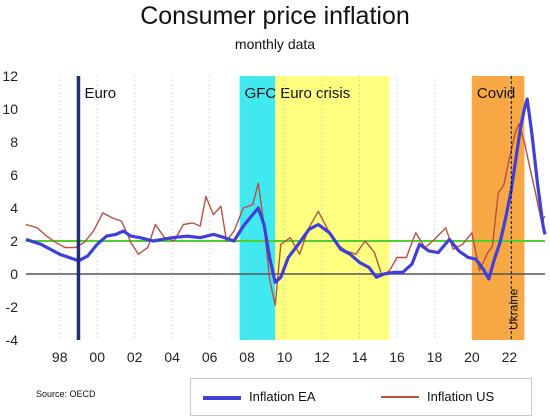  What do you see at coordinates (275, 16) in the screenshot?
I see `chart-title: Consumer price inflation` at bounding box center [275, 16].